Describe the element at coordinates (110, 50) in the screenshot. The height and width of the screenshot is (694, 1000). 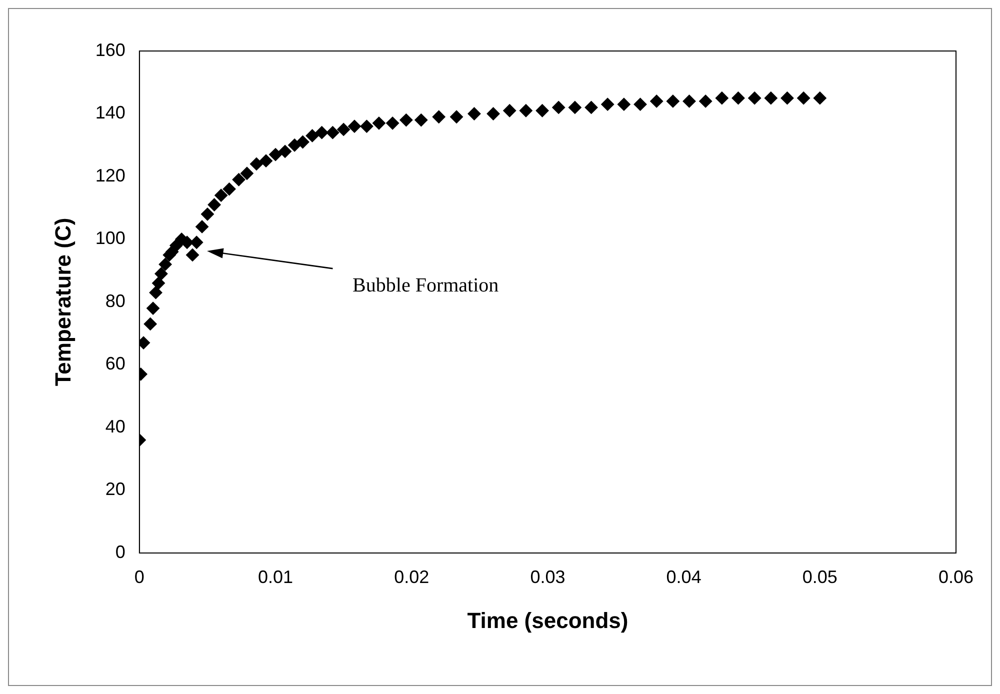
I see `y-tick-label: 160` at that location.